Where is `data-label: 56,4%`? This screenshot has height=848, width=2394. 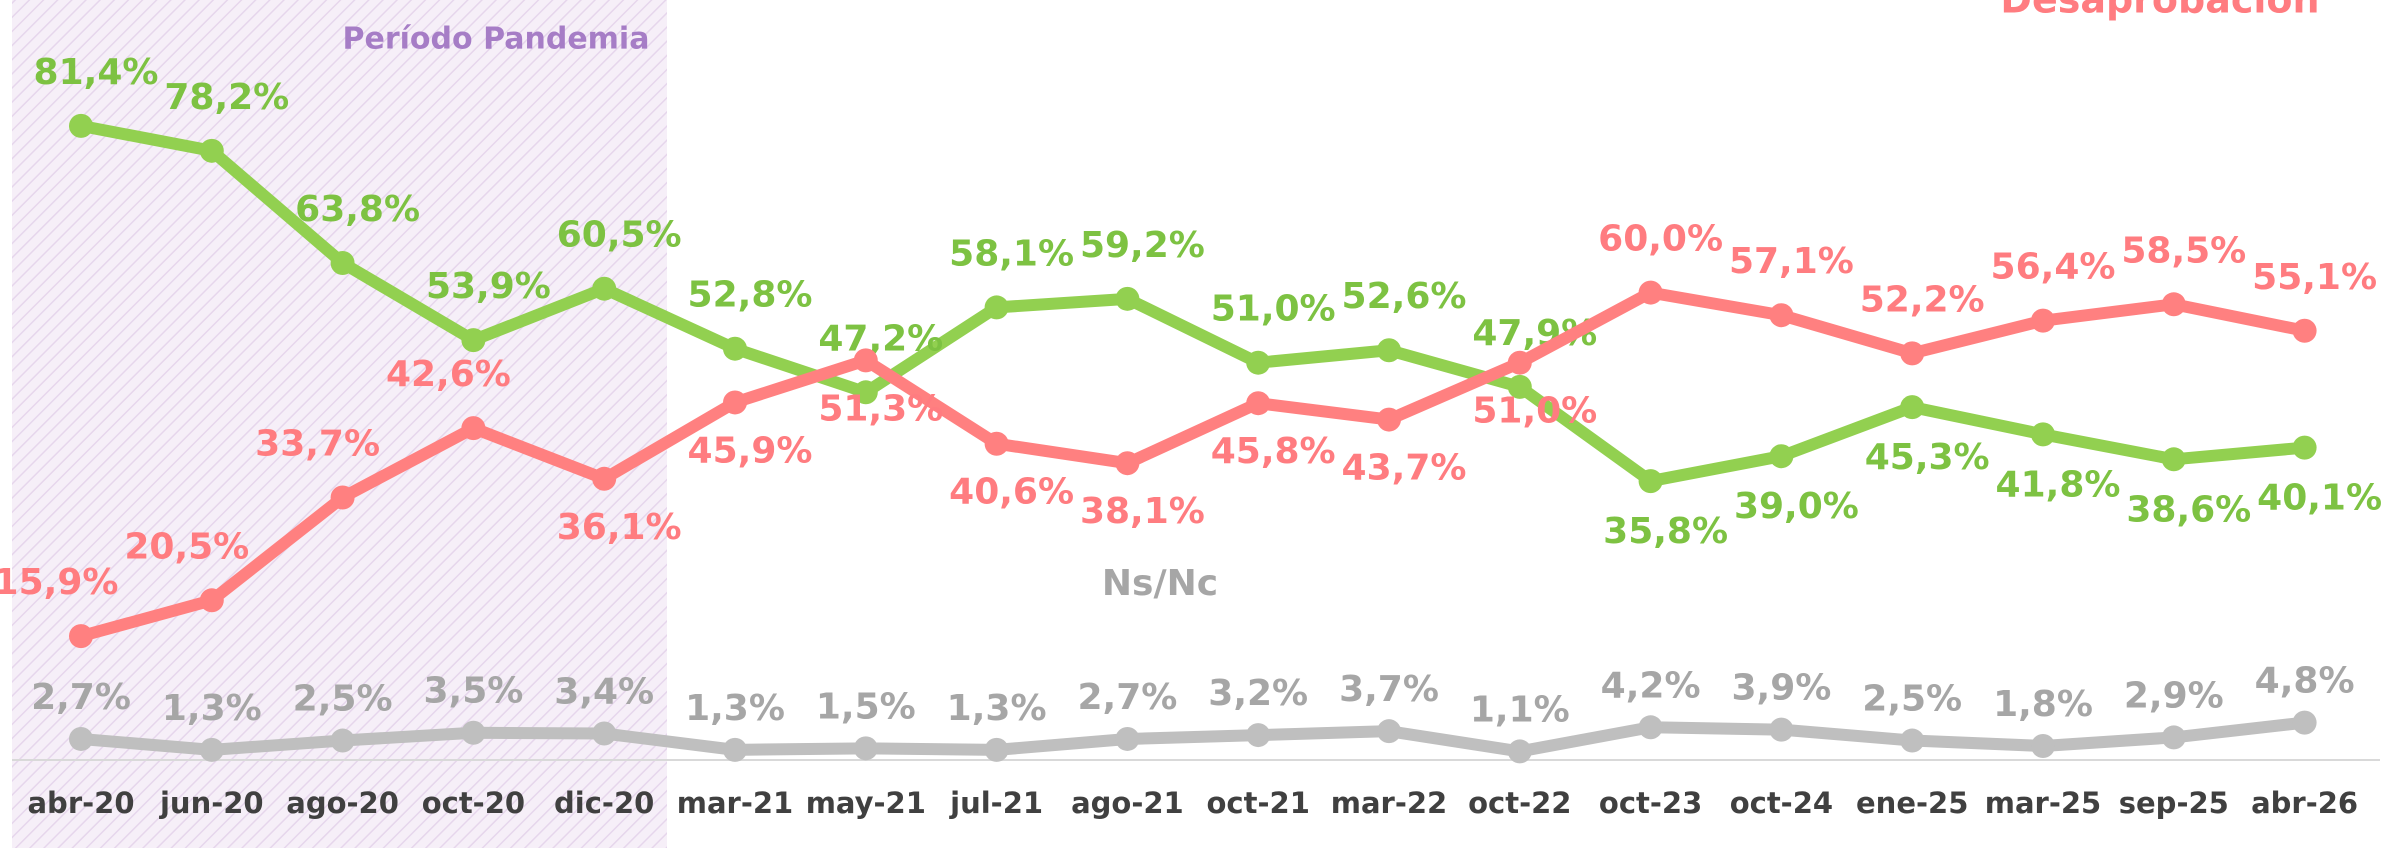 data-label: 56,4% is located at coordinates (2053, 267).